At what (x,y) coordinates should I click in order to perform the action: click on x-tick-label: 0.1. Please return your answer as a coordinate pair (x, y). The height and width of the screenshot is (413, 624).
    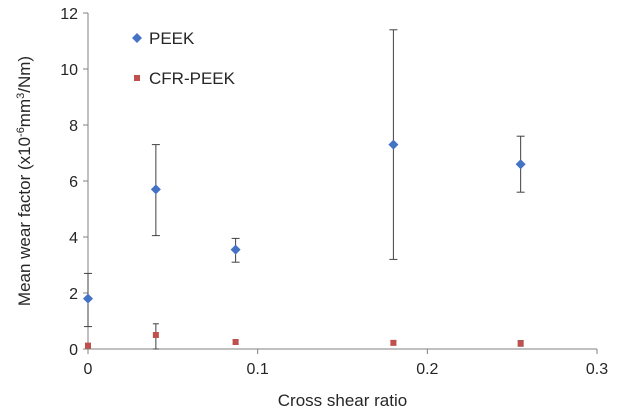
    Looking at the image, I should click on (258, 369).